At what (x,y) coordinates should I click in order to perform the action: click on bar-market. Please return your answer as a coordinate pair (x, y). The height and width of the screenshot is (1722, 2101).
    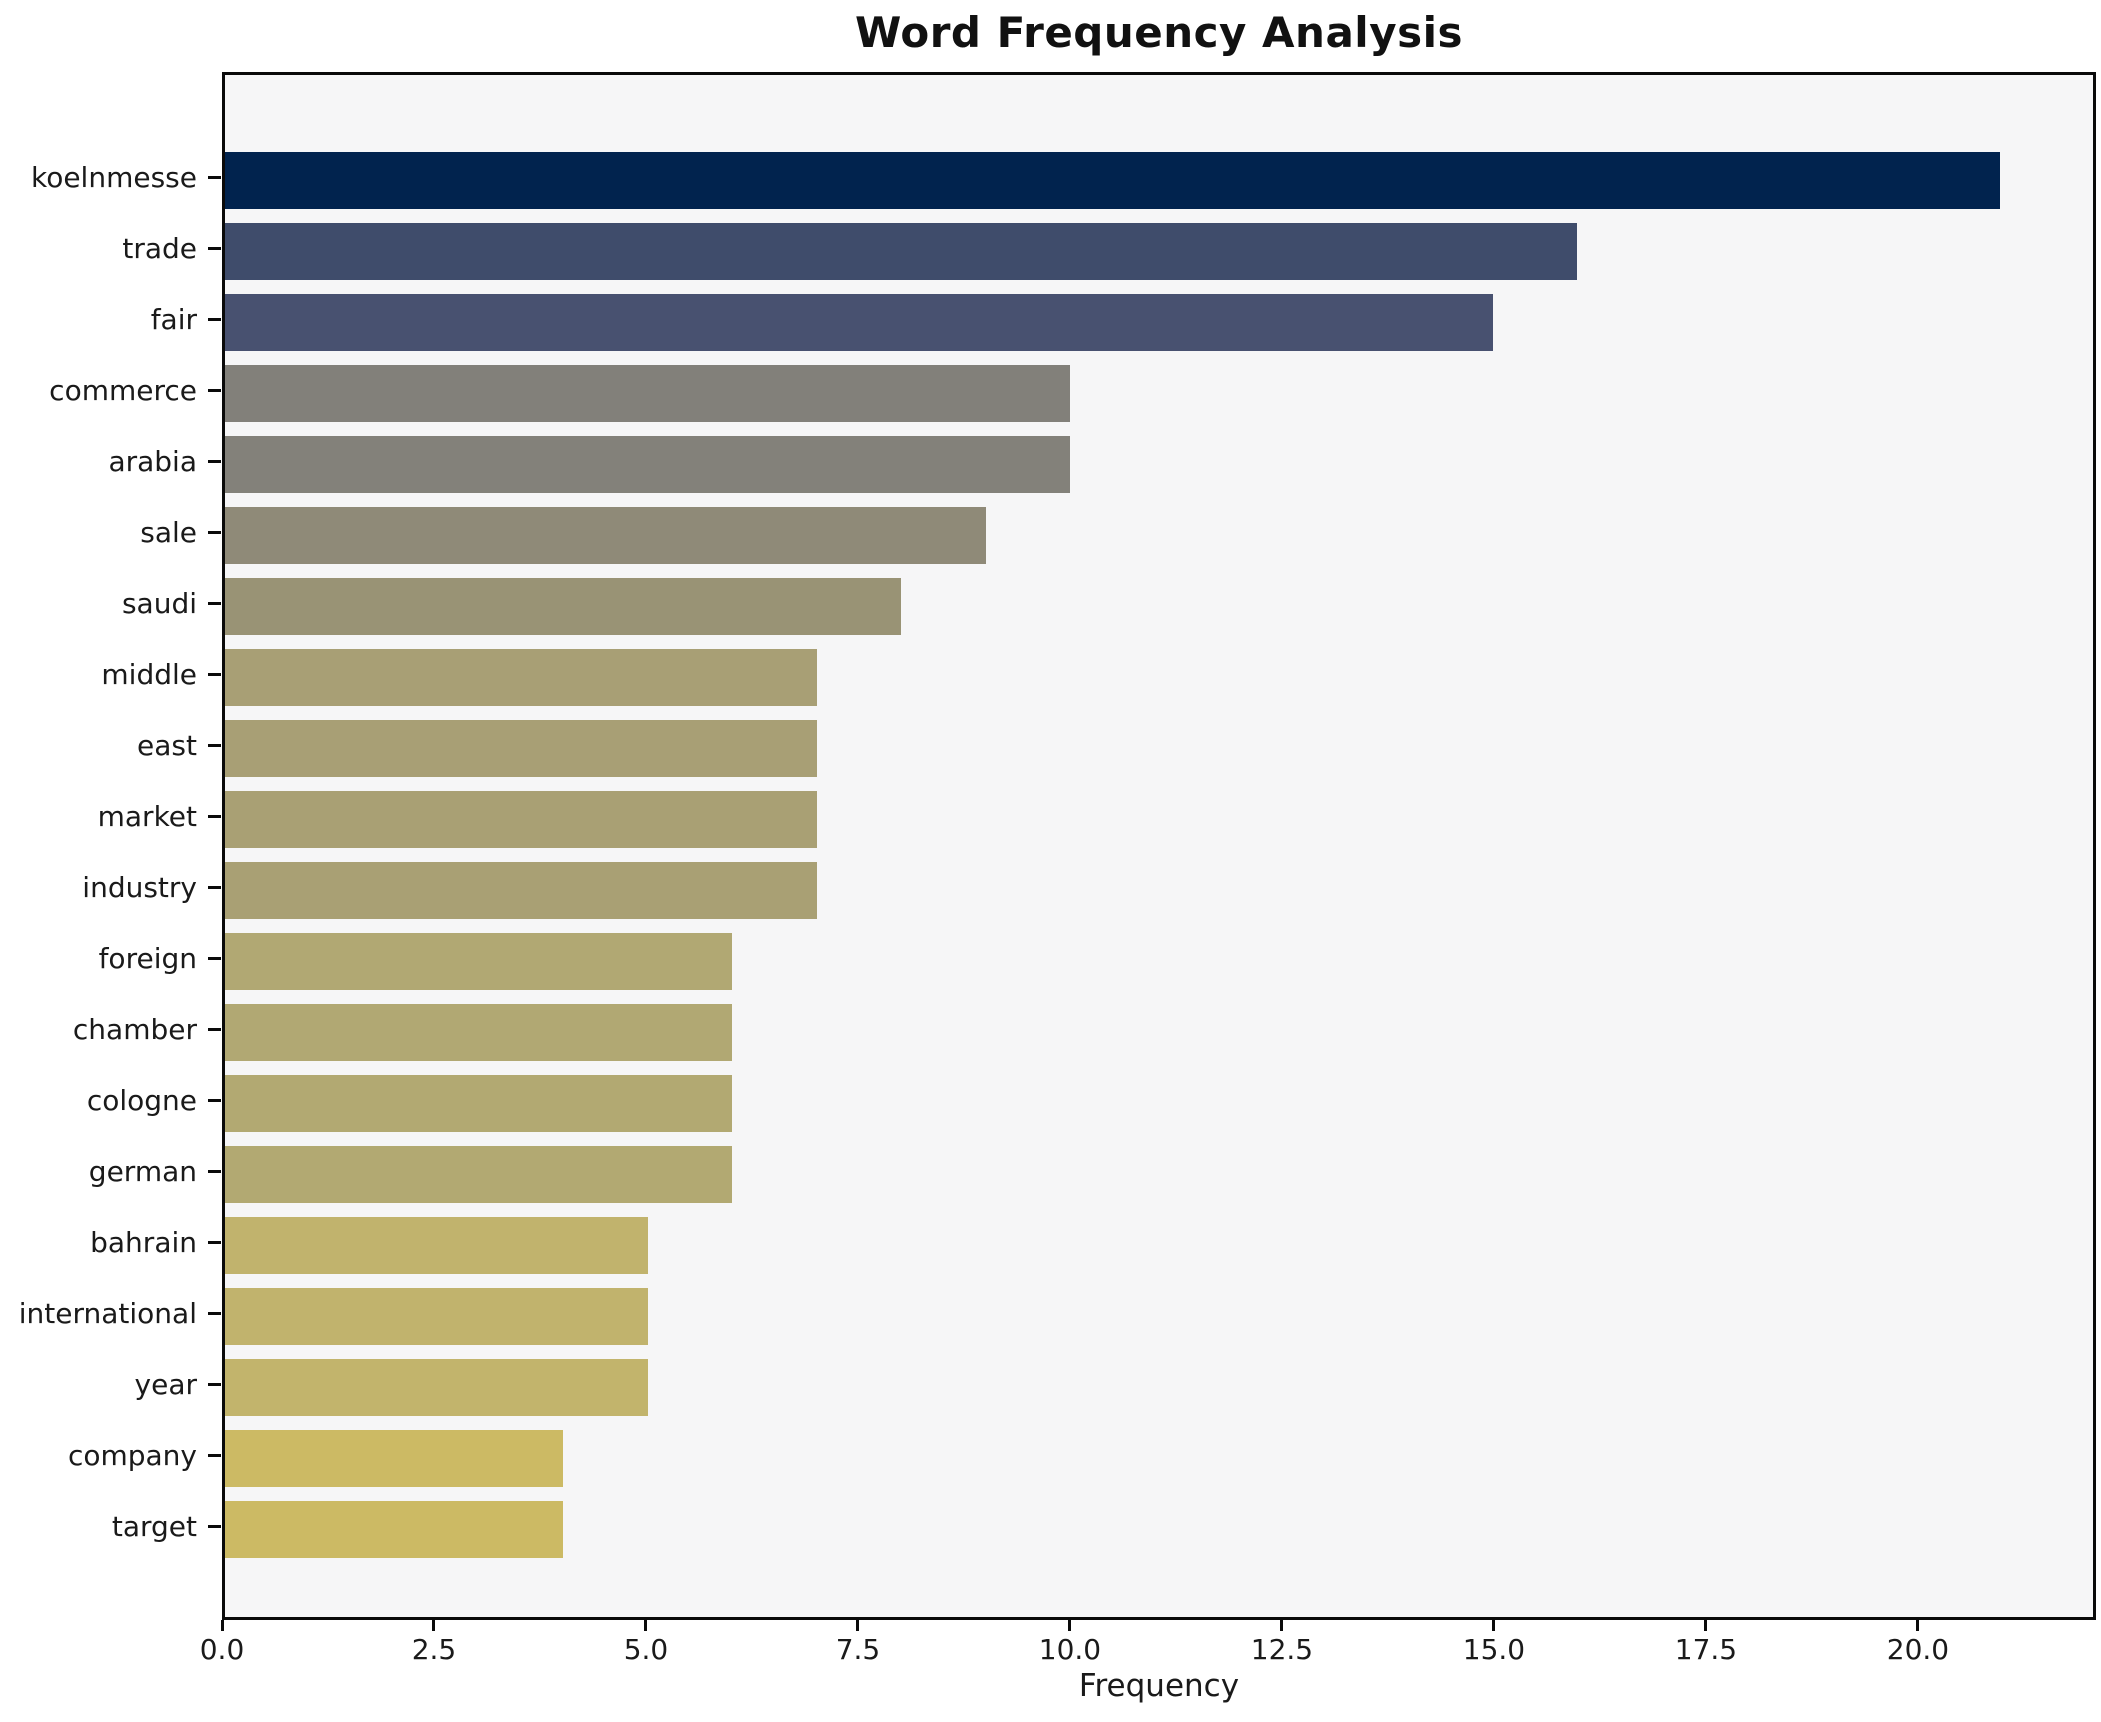
    Looking at the image, I should click on (521, 819).